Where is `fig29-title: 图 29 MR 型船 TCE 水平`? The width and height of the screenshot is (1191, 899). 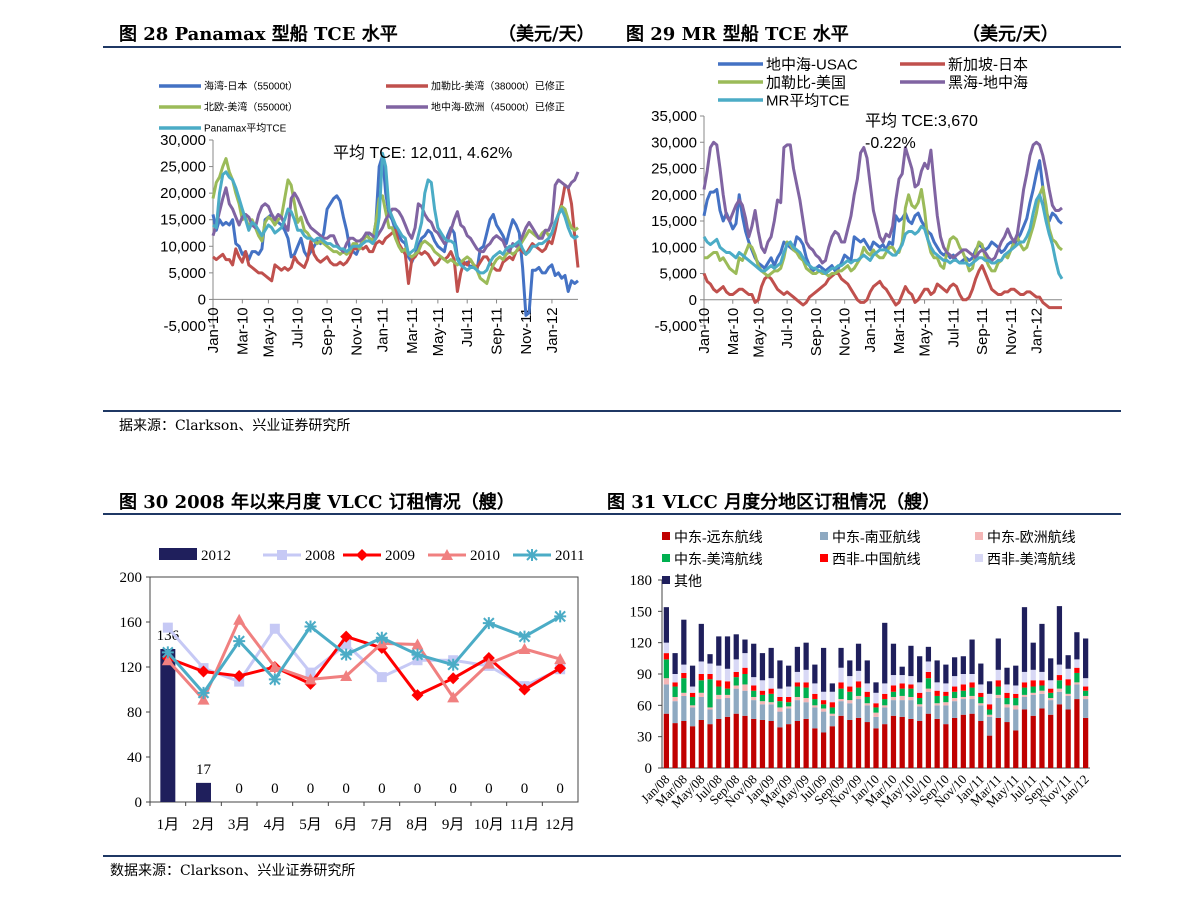
fig29-title: 图 29 MR 型船 TCE 水平 is located at coordinates (737, 34).